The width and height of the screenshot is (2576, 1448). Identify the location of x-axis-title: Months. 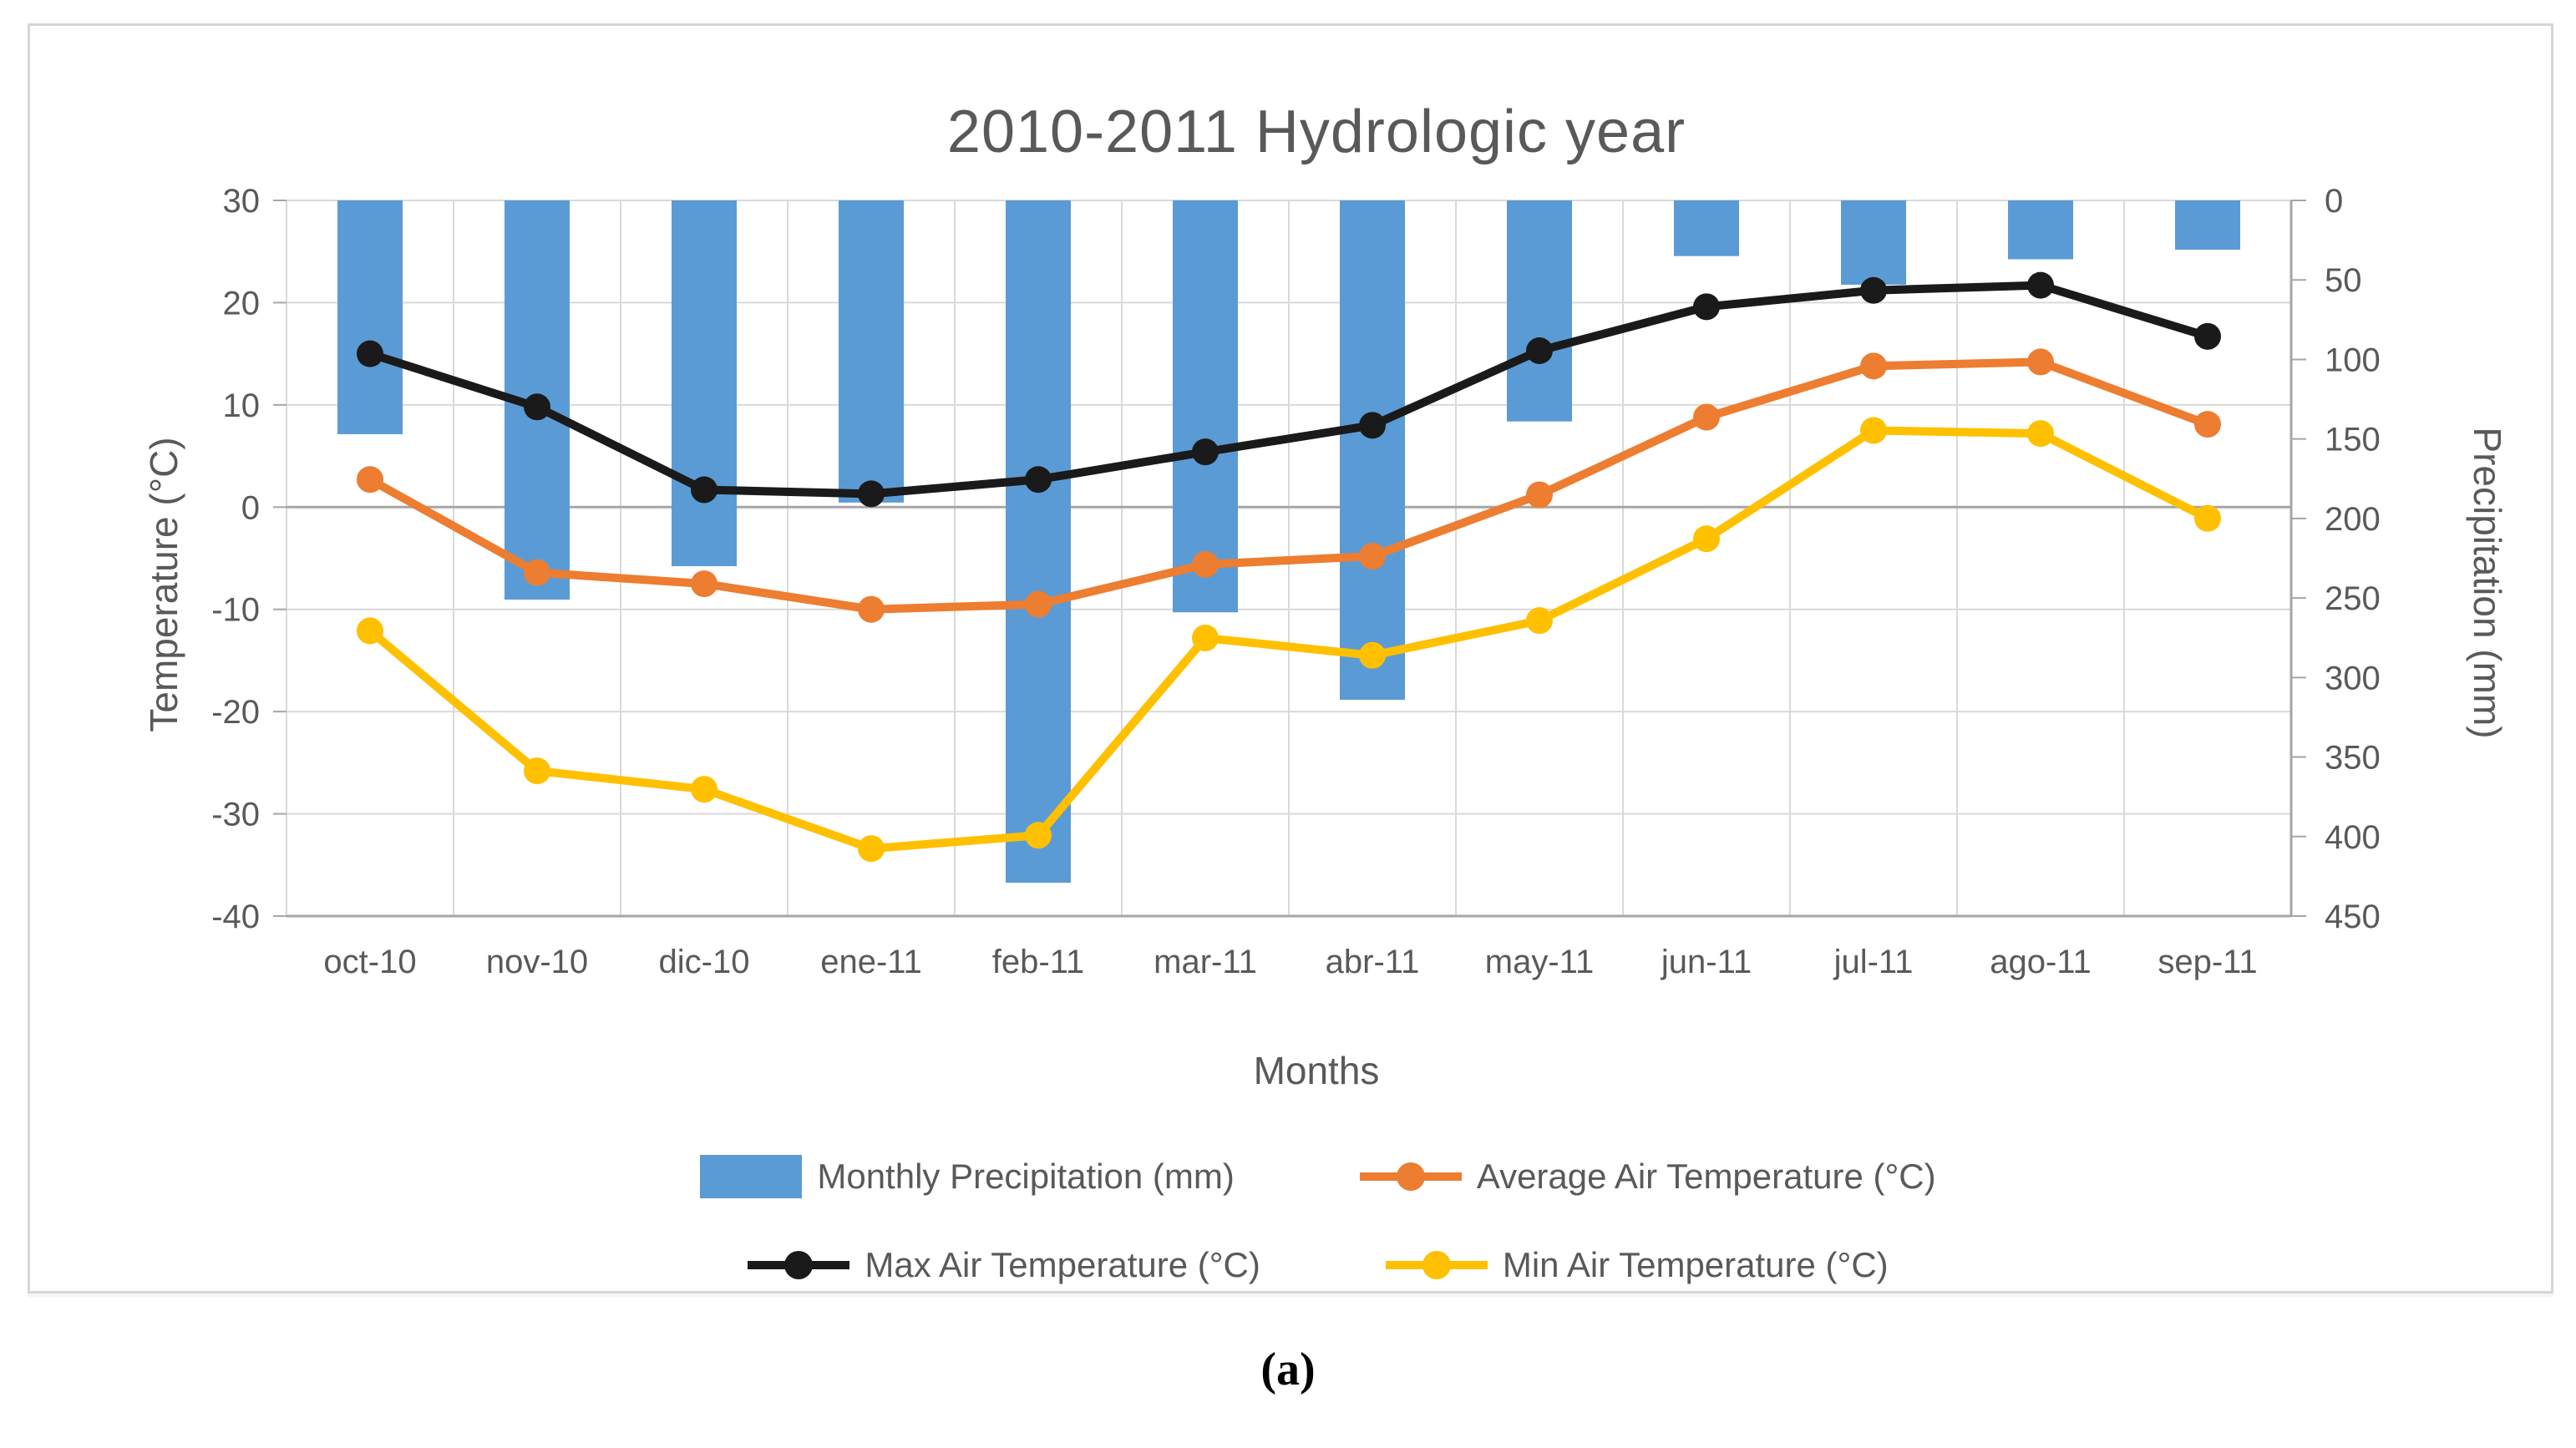
(1316, 1070).